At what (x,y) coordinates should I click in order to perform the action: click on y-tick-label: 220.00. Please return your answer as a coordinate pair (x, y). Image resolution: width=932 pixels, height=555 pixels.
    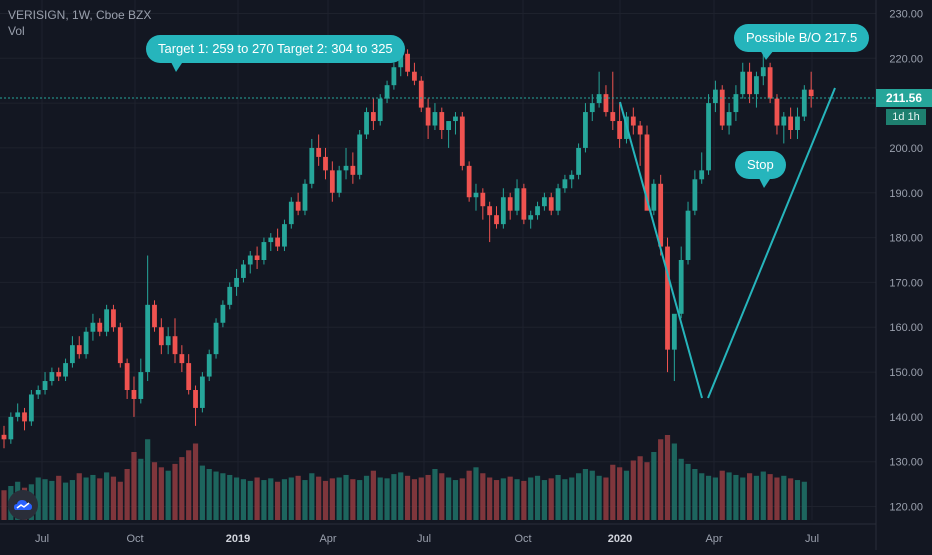
    Looking at the image, I should click on (906, 59).